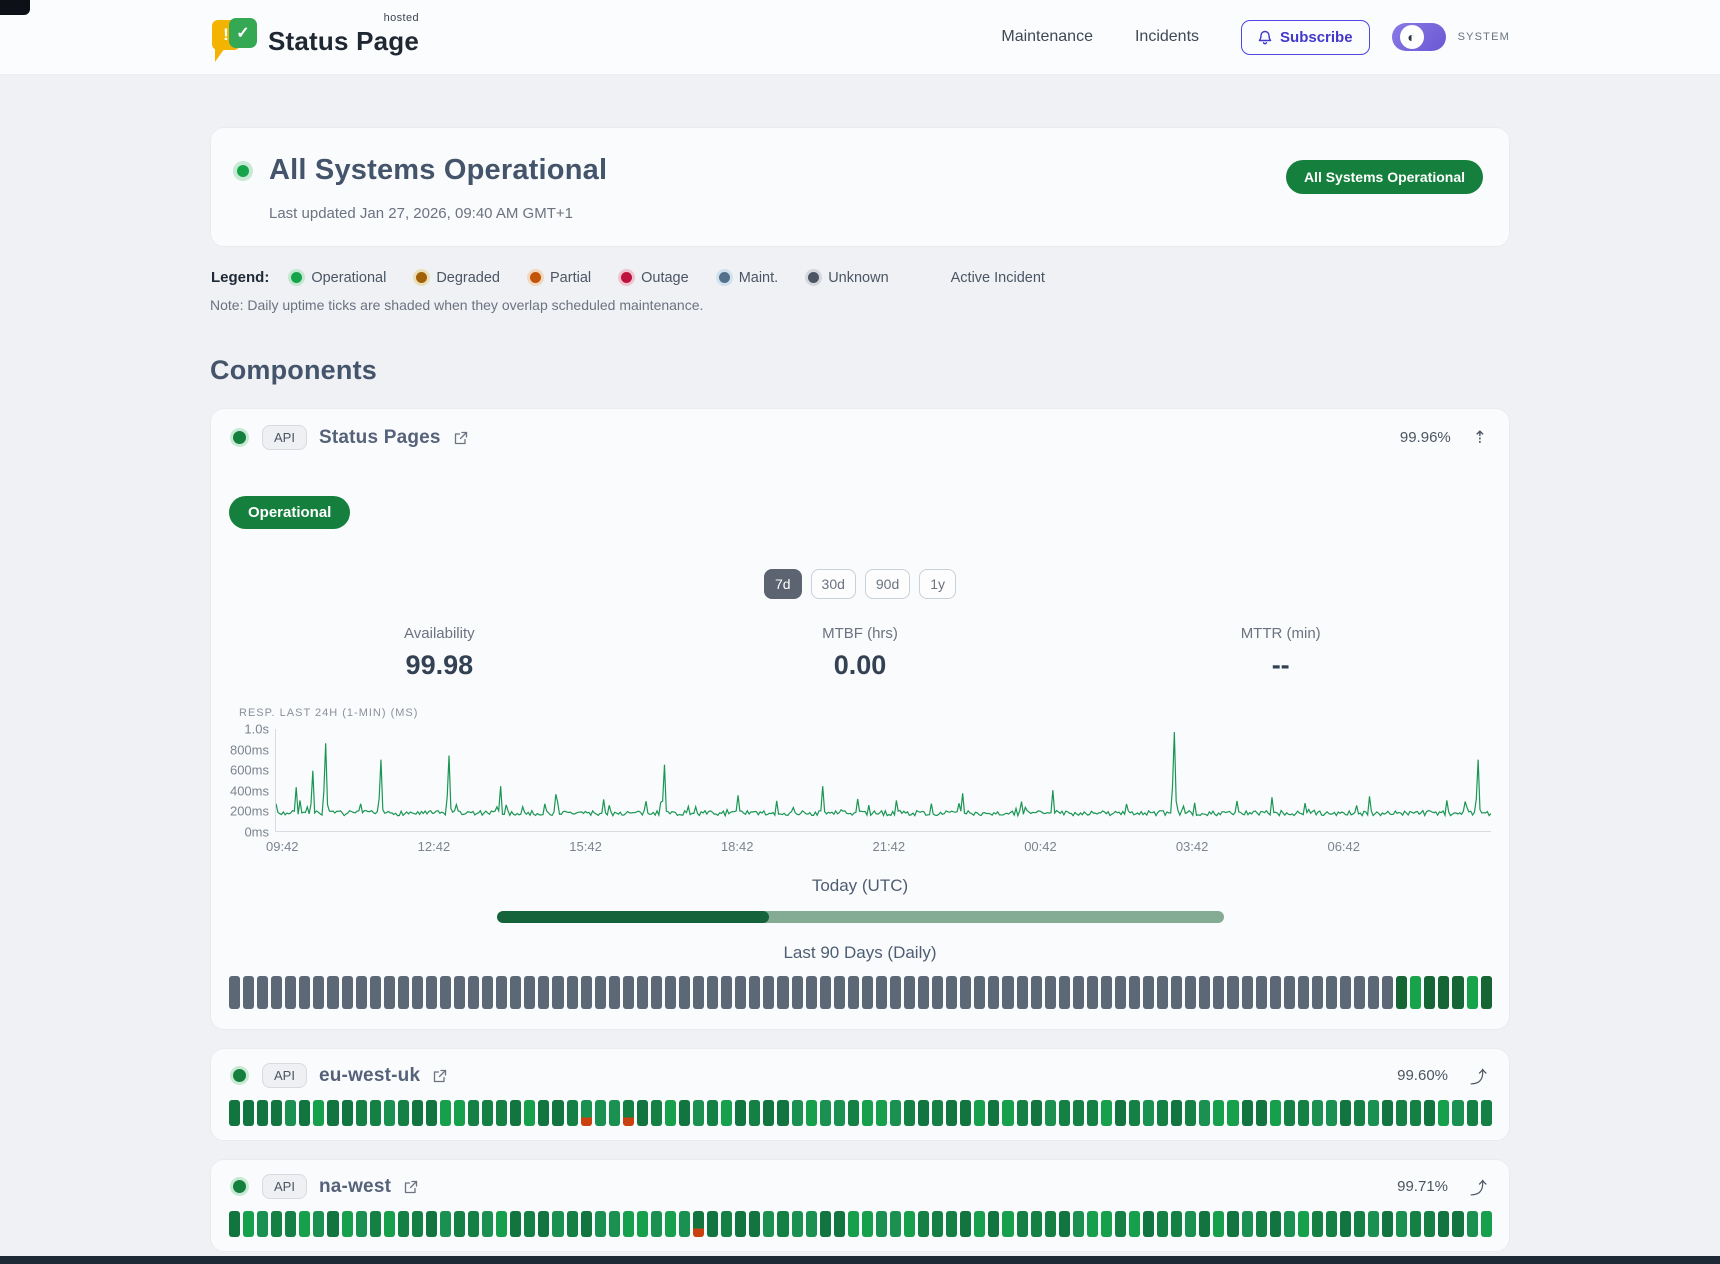 The height and width of the screenshot is (1264, 1720). What do you see at coordinates (1047, 36) in the screenshot?
I see `nav-item-maintenance: Maintenance` at bounding box center [1047, 36].